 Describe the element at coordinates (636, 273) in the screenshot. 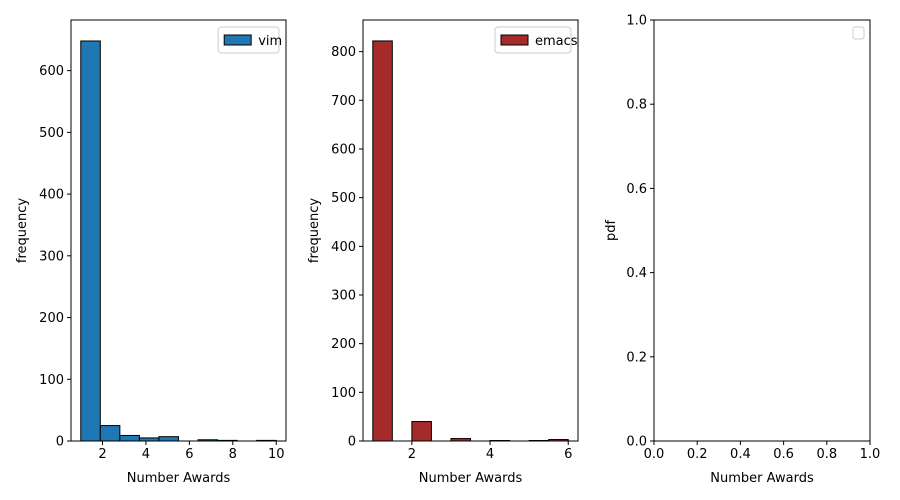

I see `y-tick-label: 0.4` at that location.